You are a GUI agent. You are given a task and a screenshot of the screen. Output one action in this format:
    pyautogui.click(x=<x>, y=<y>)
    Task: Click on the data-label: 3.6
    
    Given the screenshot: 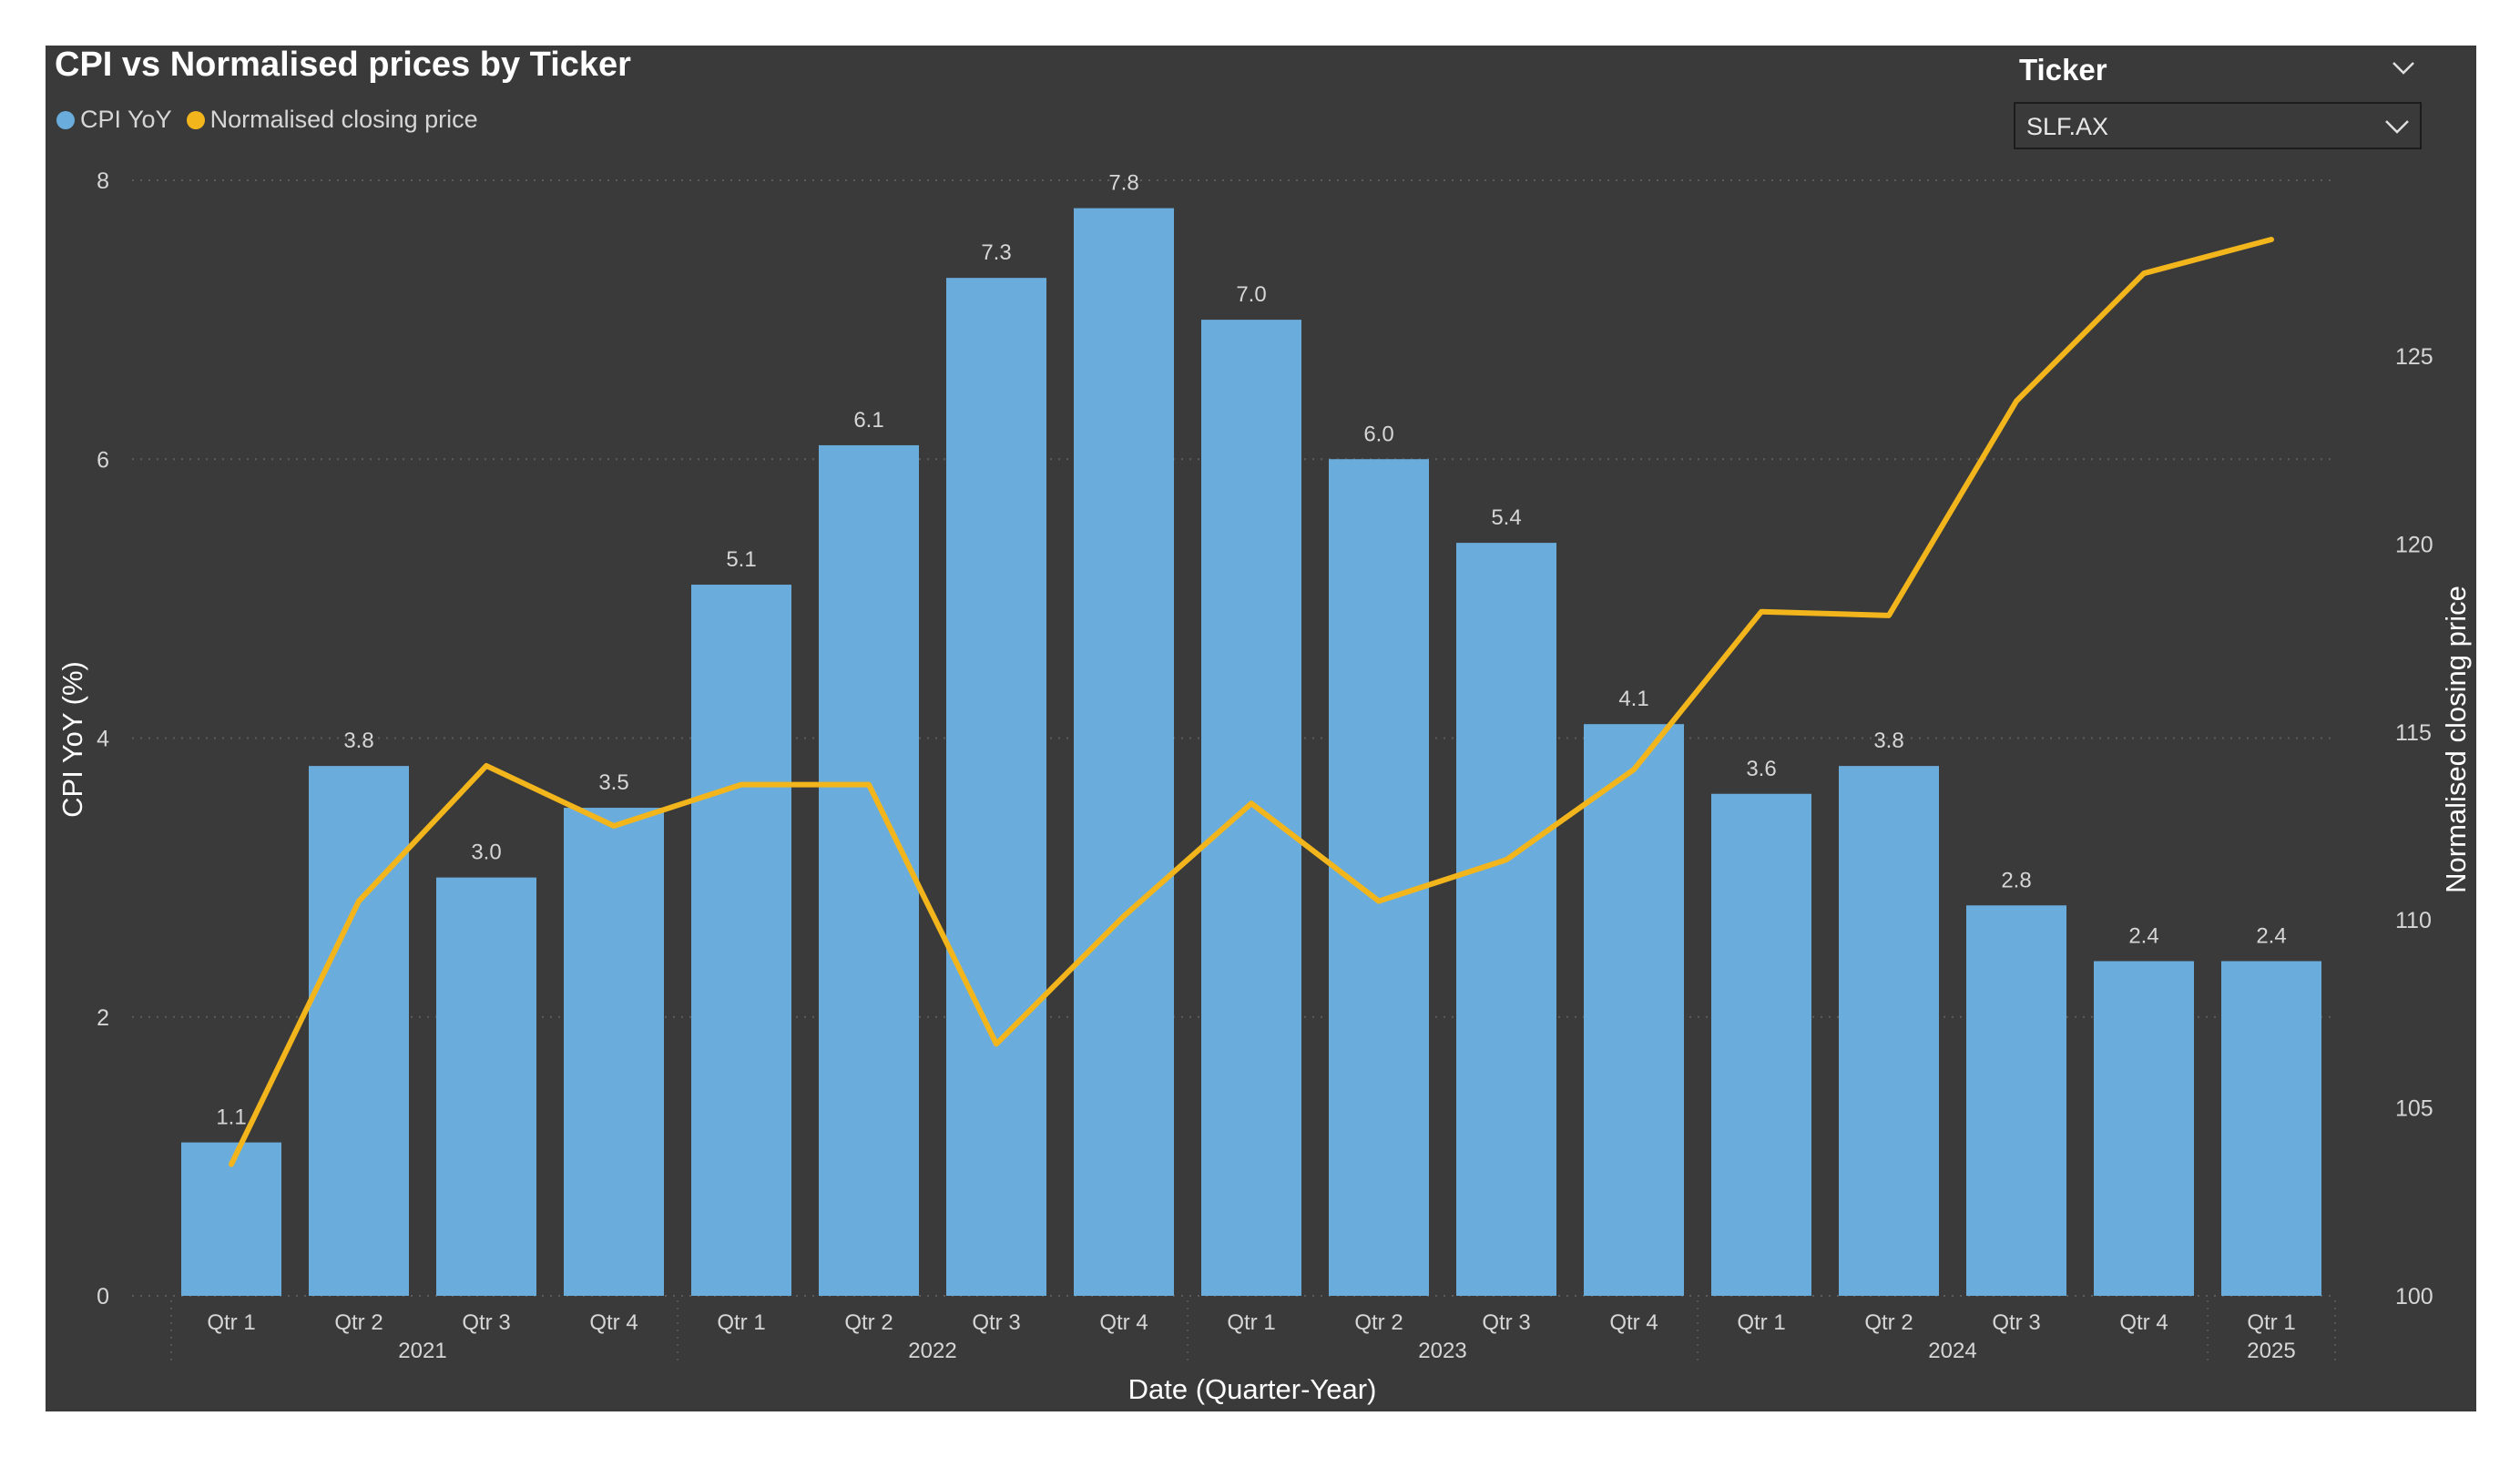 What is the action you would take?
    pyautogui.click(x=1761, y=769)
    